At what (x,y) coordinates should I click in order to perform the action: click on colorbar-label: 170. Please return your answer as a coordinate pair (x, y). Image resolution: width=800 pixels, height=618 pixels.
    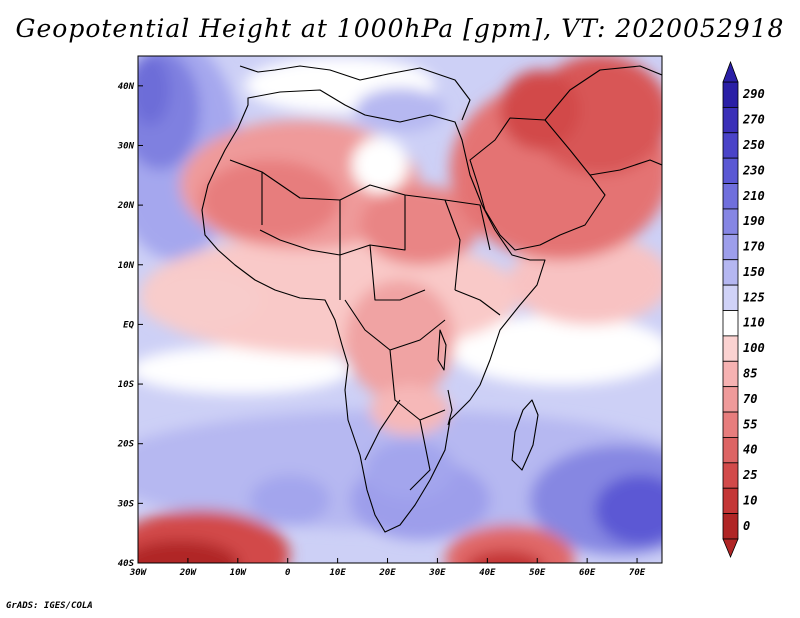
    Looking at the image, I should click on (754, 247).